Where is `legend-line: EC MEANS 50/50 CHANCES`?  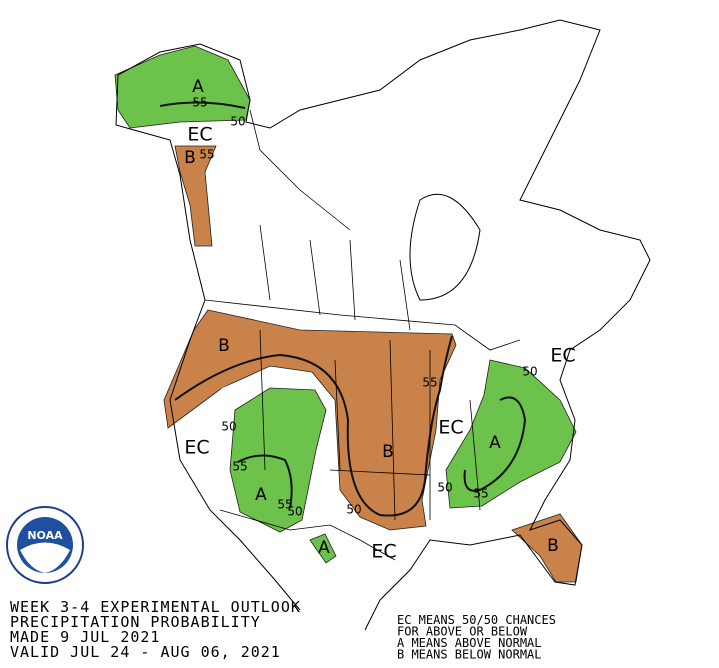 legend-line: EC MEANS 50/50 CHANCES is located at coordinates (476, 620).